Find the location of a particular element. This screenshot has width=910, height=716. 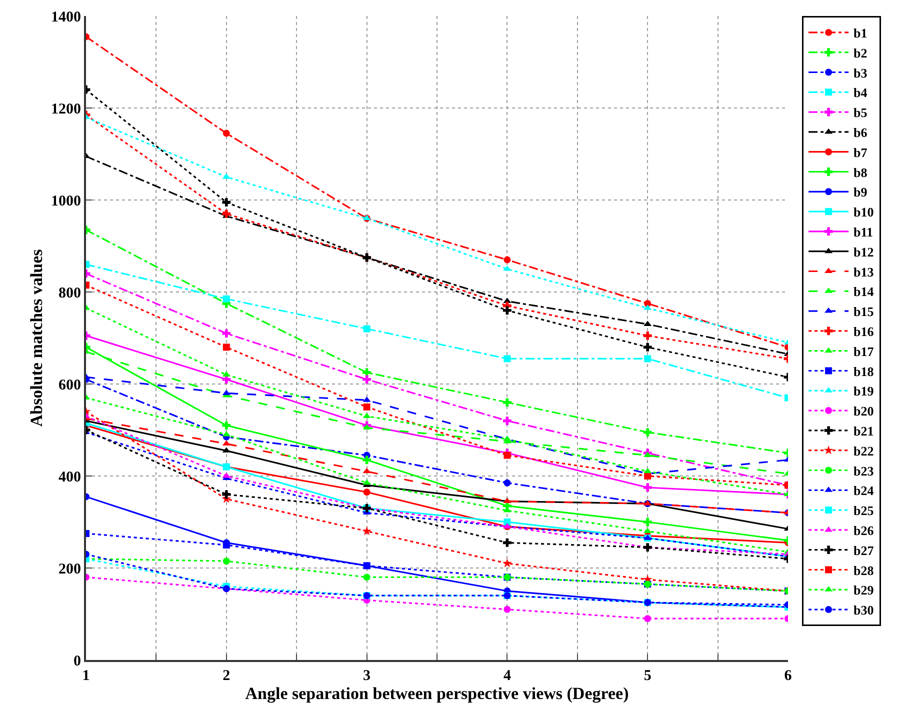

legend-label: b30 is located at coordinates (864, 610).